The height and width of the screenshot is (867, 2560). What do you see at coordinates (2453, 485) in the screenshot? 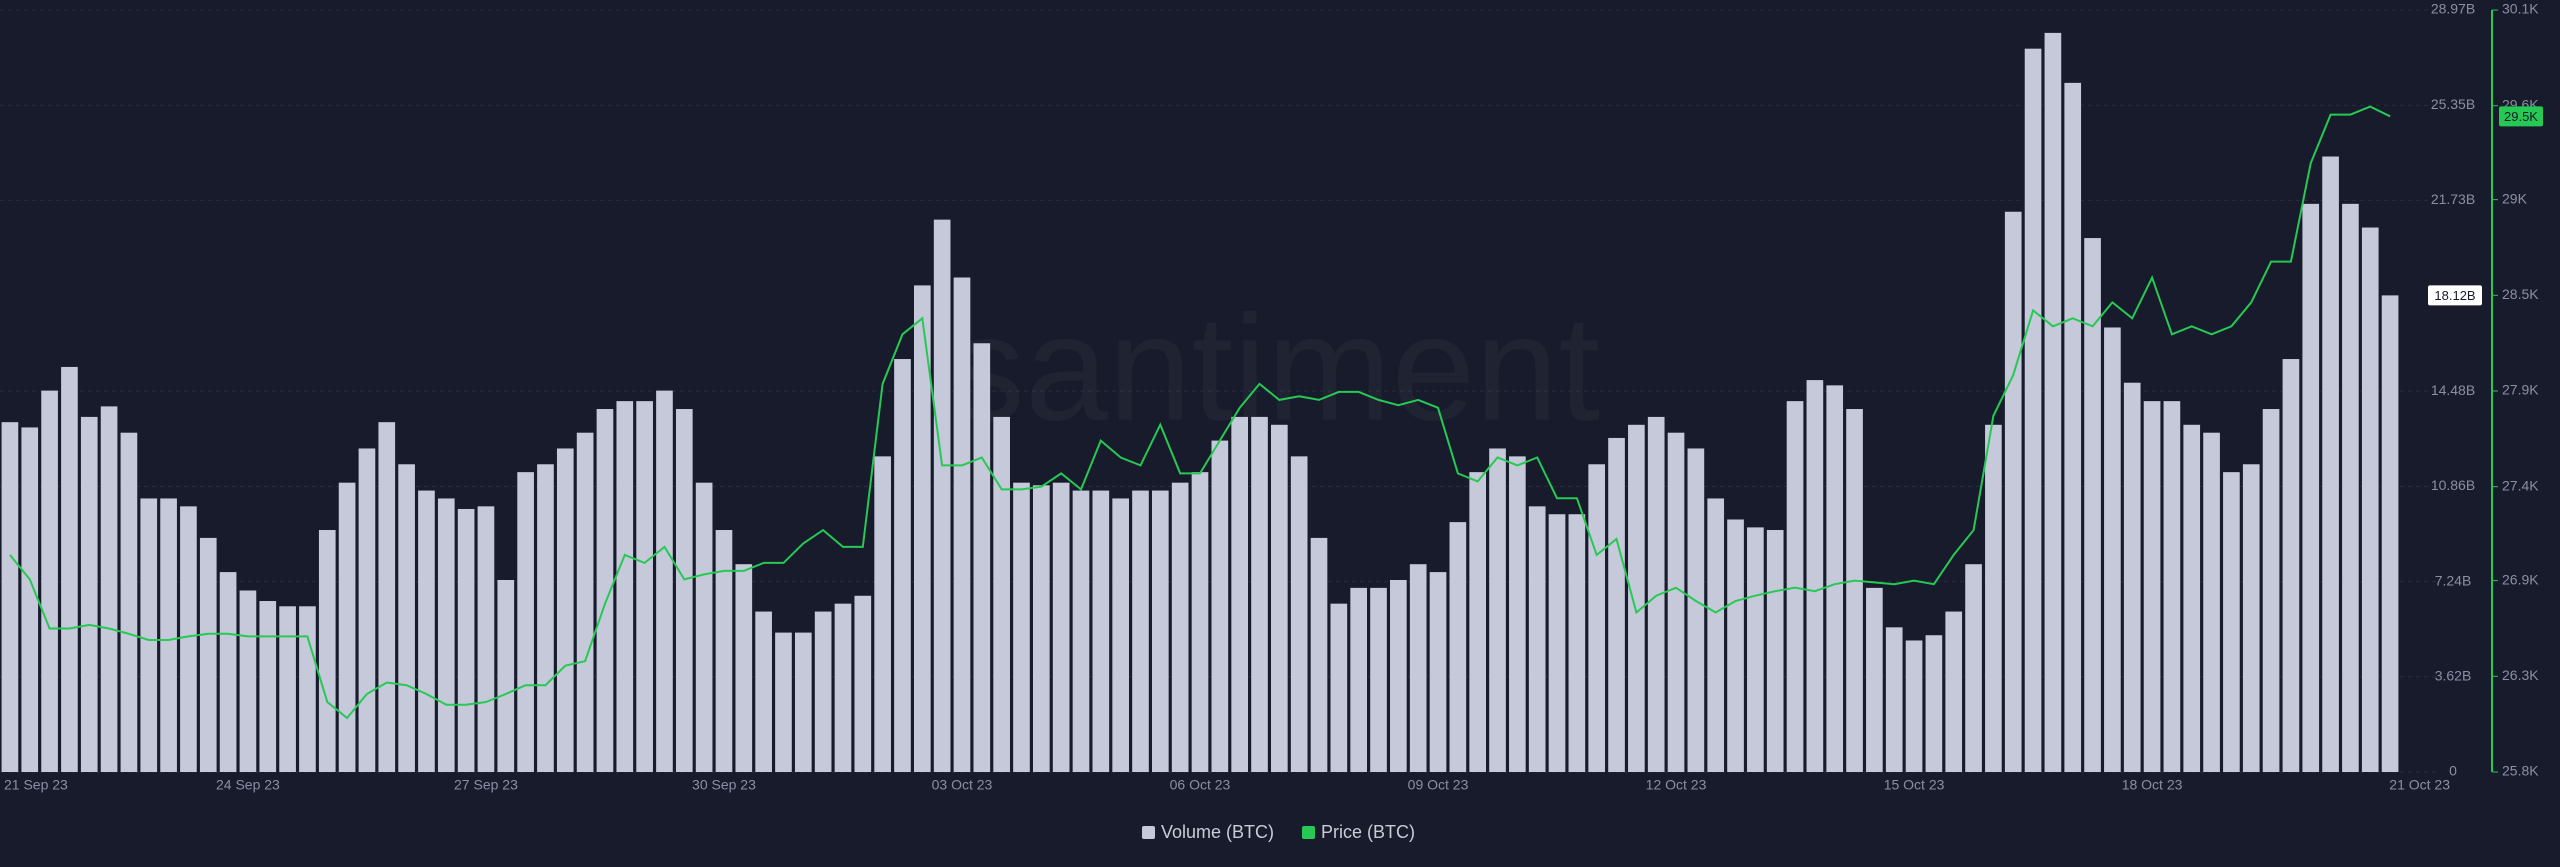
I see `y-tick-label: 10.86B` at bounding box center [2453, 485].